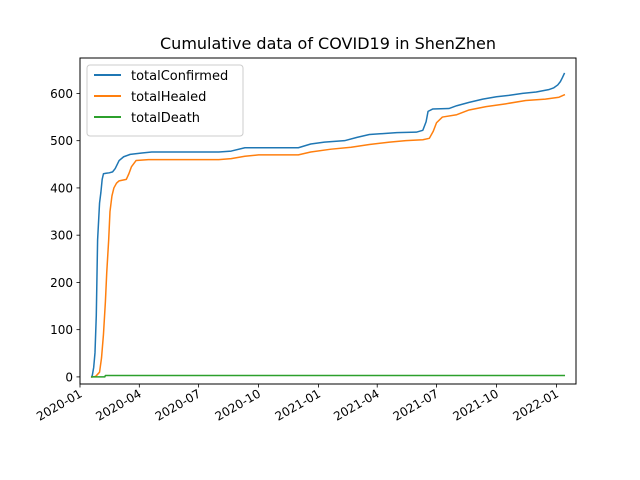 This screenshot has width=640, height=480. I want to click on series-line-totalDeath, so click(328, 376).